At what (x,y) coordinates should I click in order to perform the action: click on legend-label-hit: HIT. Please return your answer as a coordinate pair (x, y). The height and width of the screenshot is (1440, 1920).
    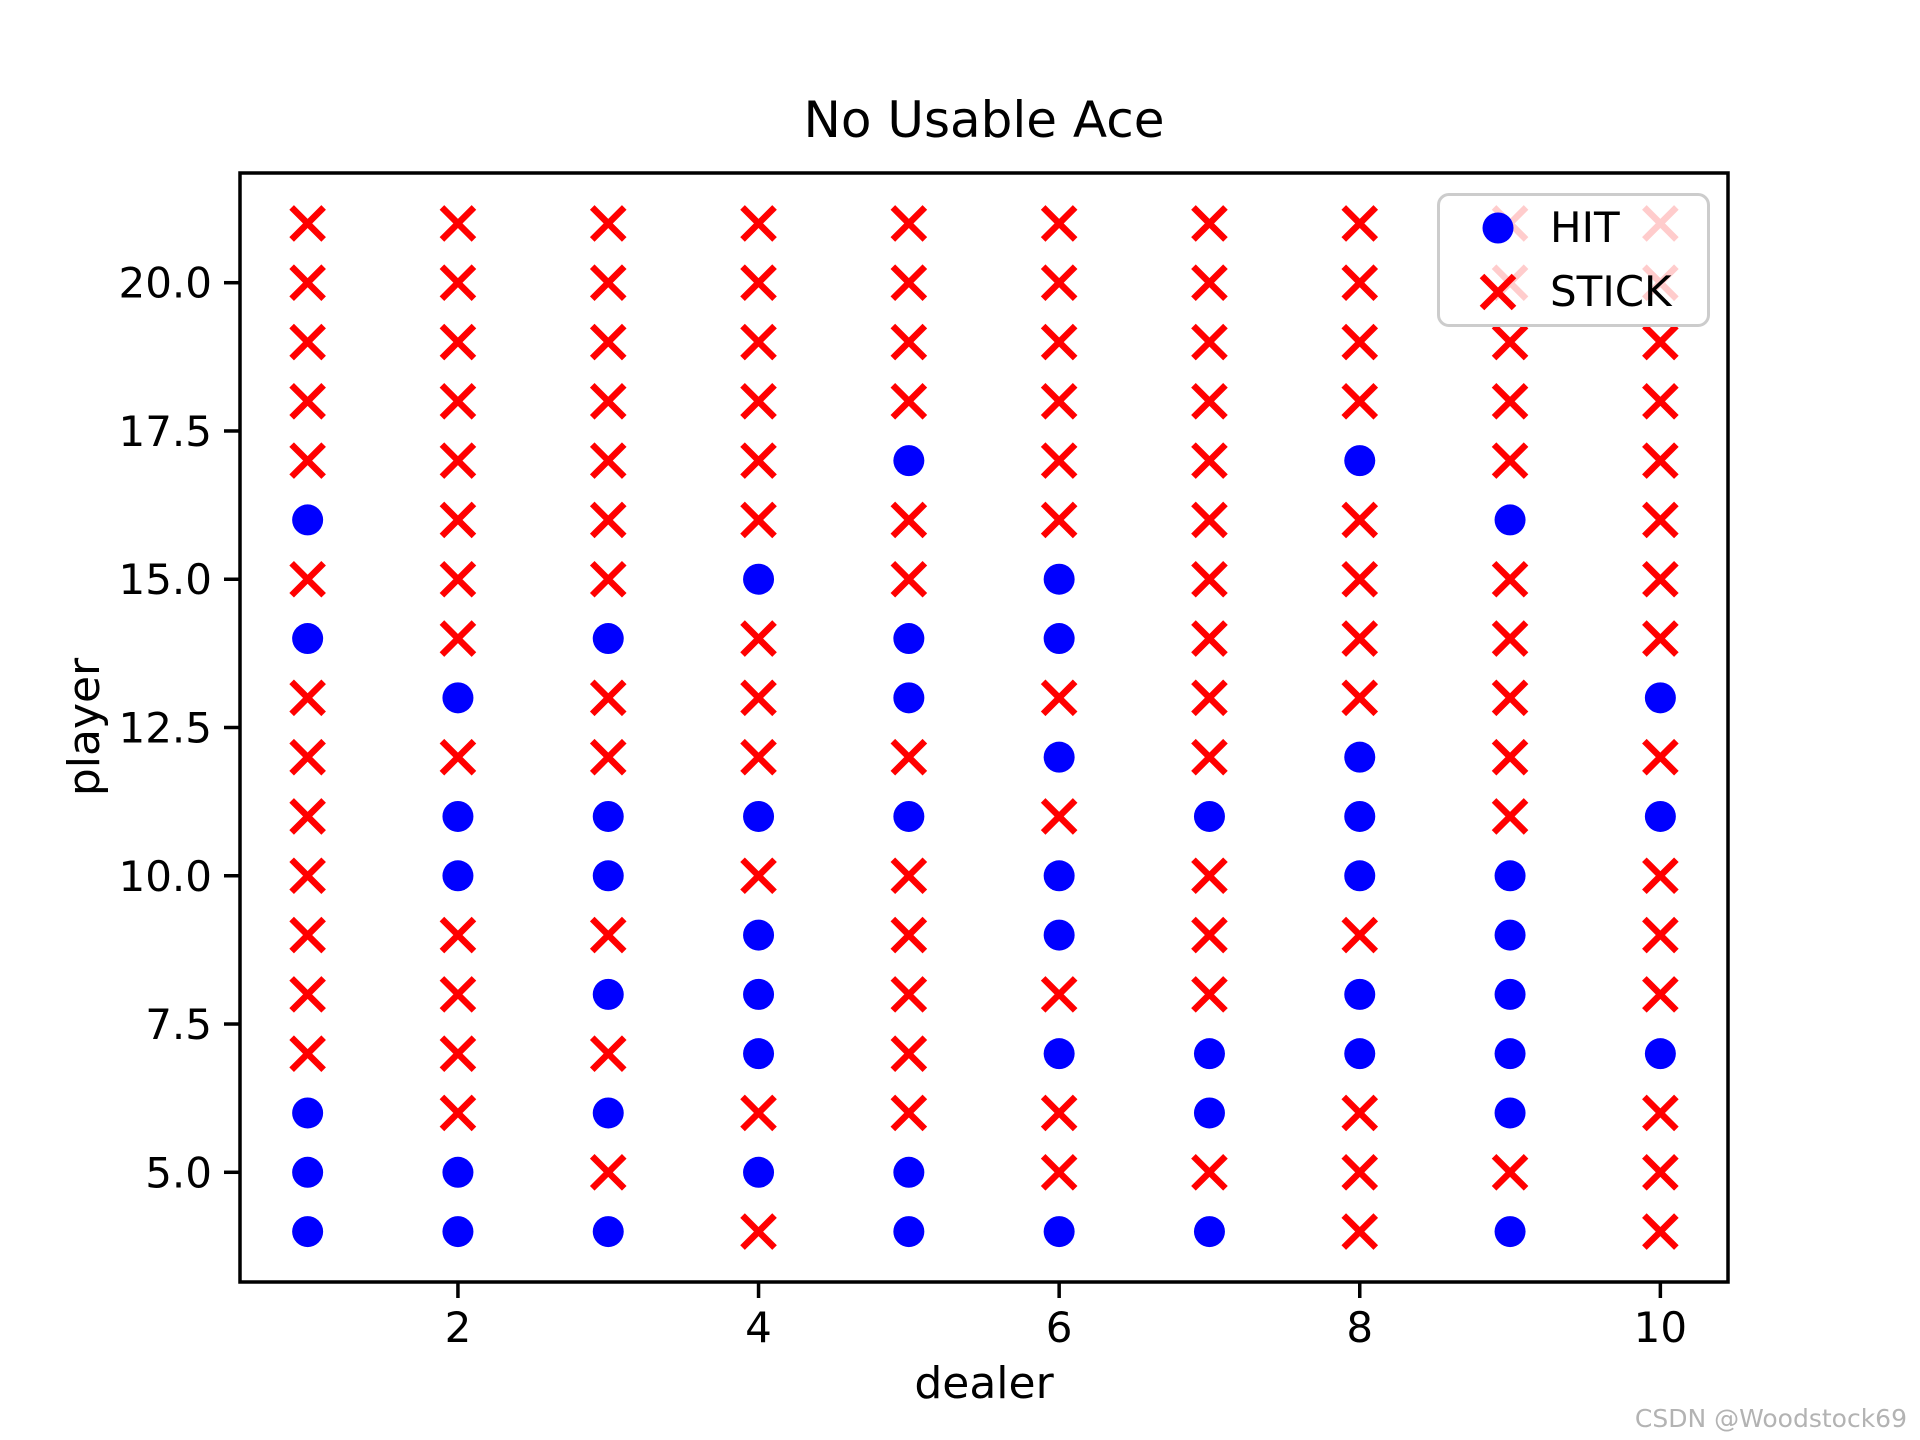
    Looking at the image, I should click on (1585, 228).